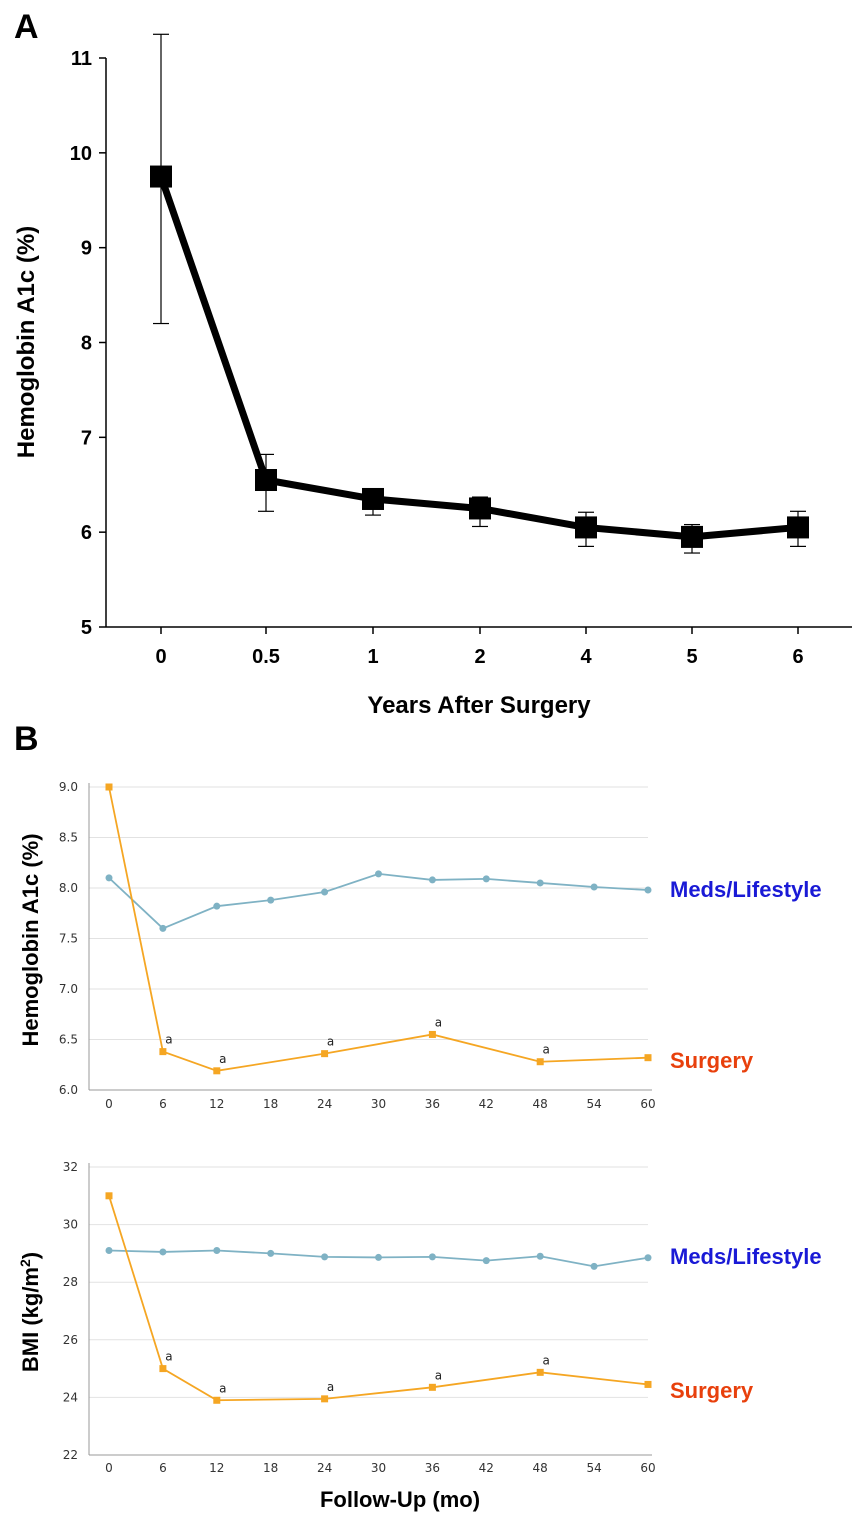 The image size is (856, 1516). I want to click on y-tick-label: 5, so click(86, 628).